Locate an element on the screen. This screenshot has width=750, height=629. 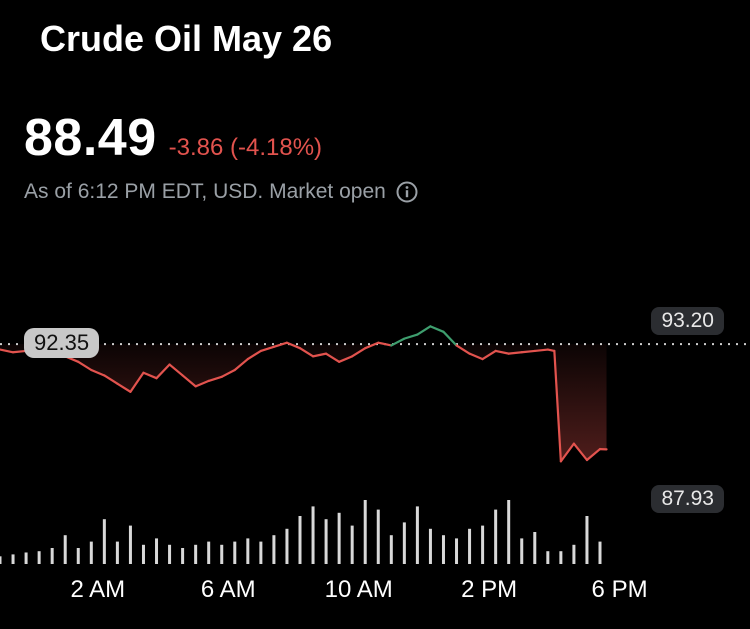
current-price: 88.49 is located at coordinates (90, 138).